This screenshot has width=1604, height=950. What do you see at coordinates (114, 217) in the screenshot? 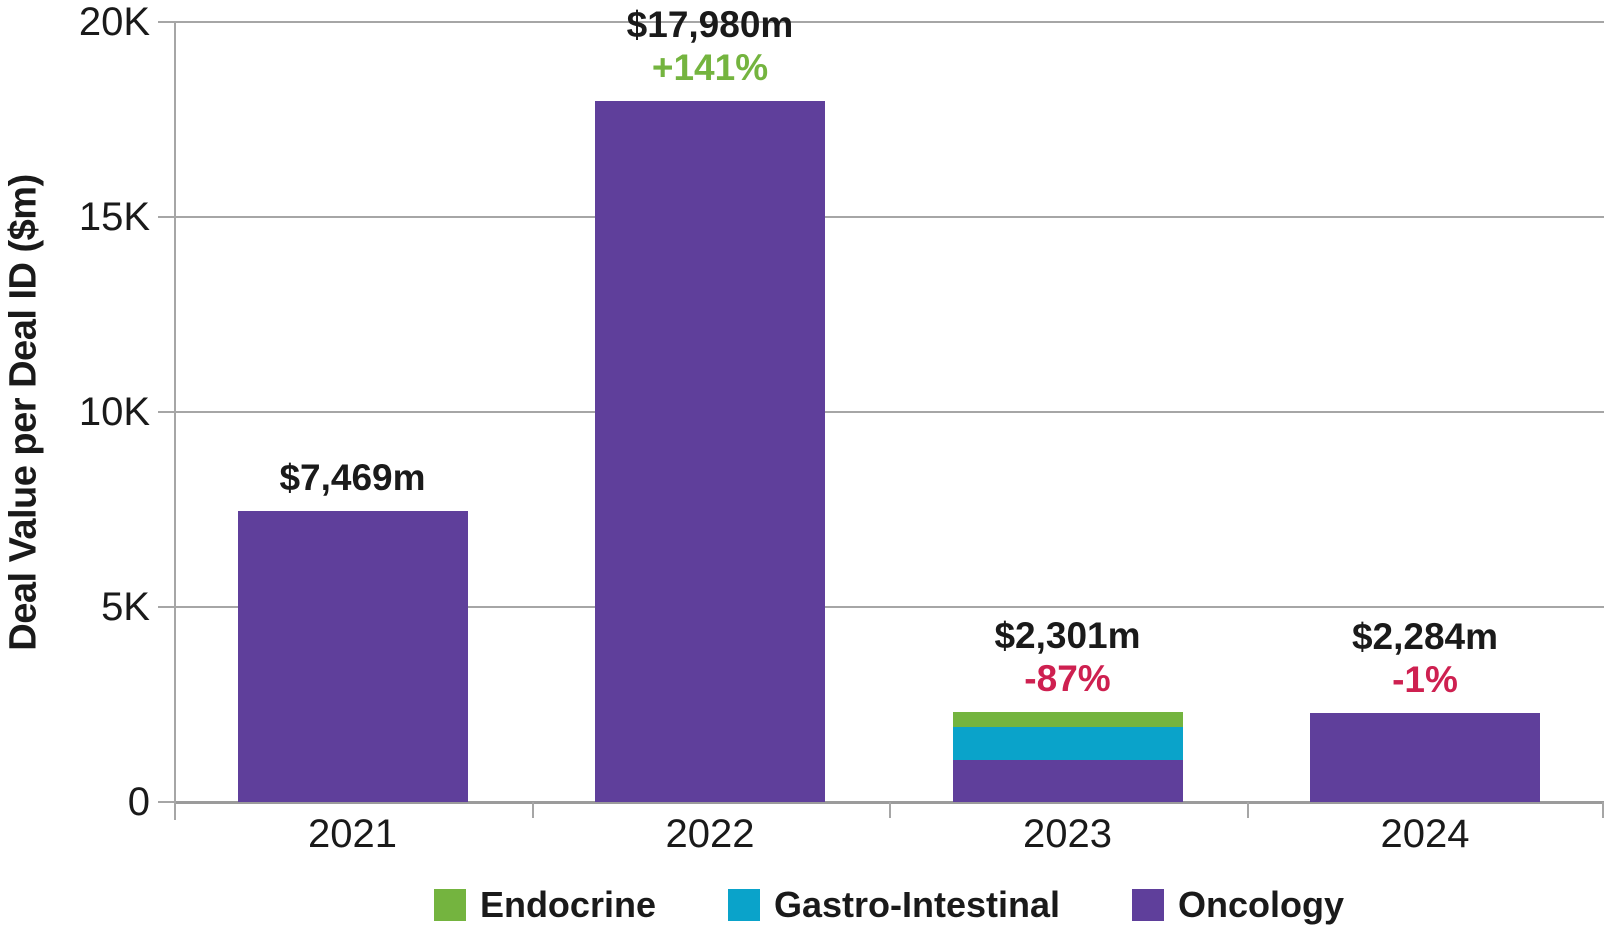
I see `y-tick-label: 15K` at bounding box center [114, 217].